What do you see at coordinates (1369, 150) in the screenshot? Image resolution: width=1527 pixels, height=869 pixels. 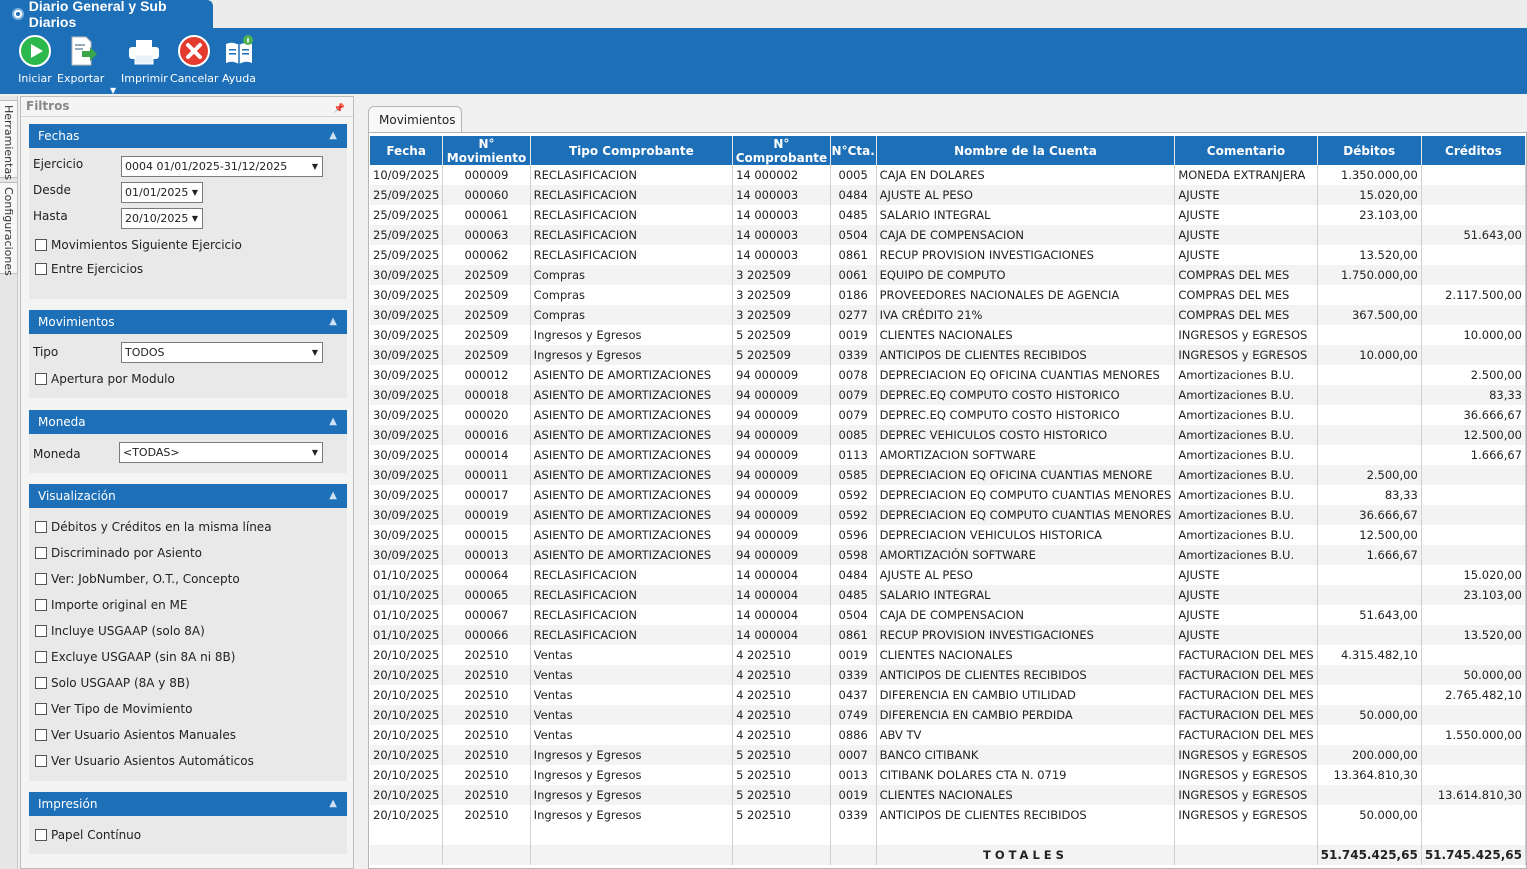 I see `col-debitos: Débitos` at bounding box center [1369, 150].